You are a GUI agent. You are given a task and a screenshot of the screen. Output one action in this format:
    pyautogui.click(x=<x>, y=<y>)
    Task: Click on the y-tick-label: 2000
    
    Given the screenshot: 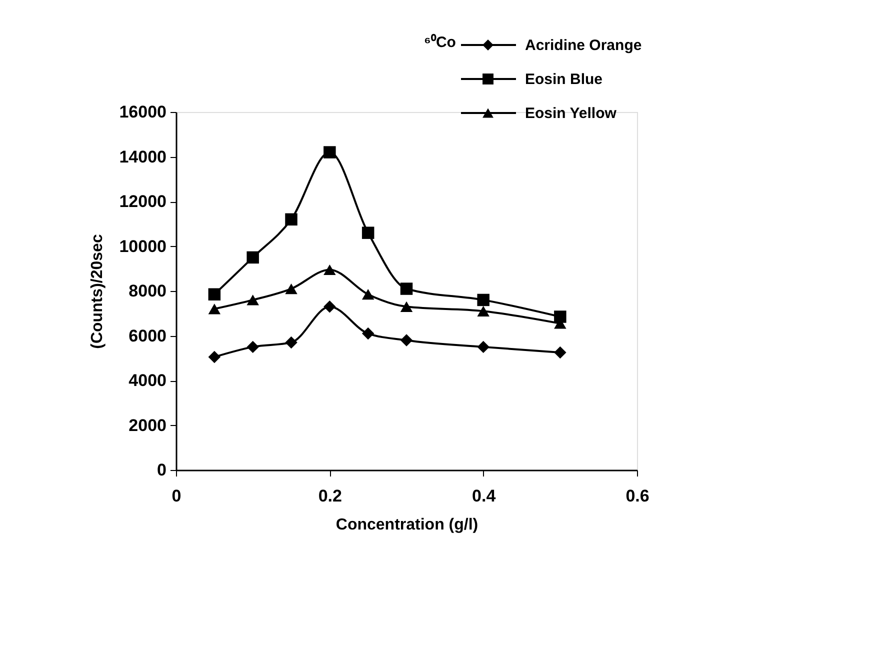 What is the action you would take?
    pyautogui.click(x=147, y=425)
    